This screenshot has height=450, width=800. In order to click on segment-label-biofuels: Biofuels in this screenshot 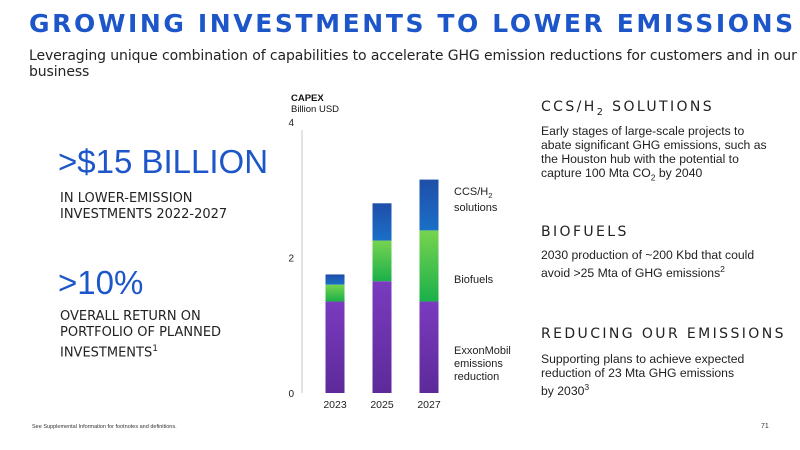, I will do `click(474, 280)`.